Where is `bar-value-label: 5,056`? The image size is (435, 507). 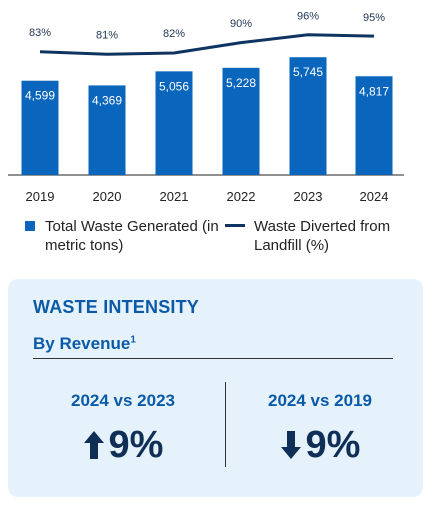 bar-value-label: 5,056 is located at coordinates (174, 86).